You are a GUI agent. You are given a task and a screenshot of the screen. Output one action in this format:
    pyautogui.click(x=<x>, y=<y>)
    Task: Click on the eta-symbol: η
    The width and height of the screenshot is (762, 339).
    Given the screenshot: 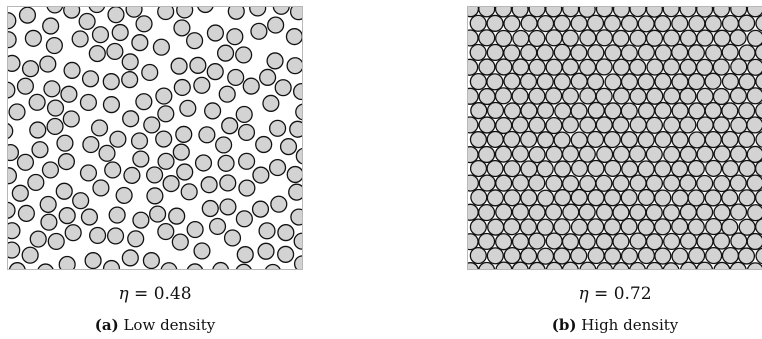 What is the action you would take?
    pyautogui.click(x=123, y=294)
    